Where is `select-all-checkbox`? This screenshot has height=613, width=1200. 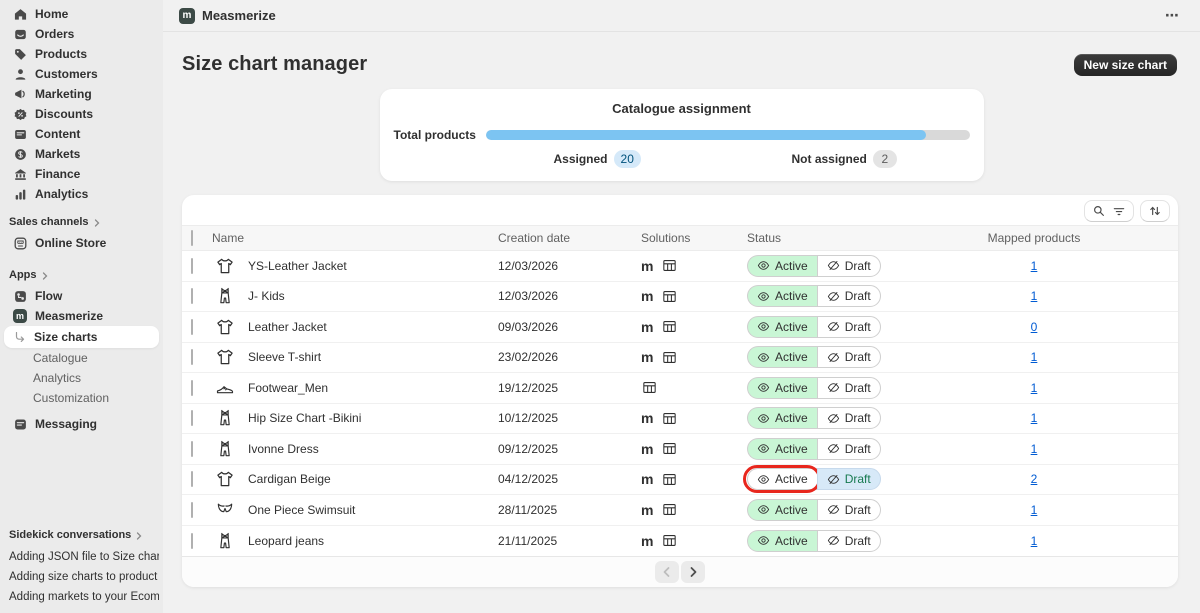
select-all-checkbox is located at coordinates (192, 238).